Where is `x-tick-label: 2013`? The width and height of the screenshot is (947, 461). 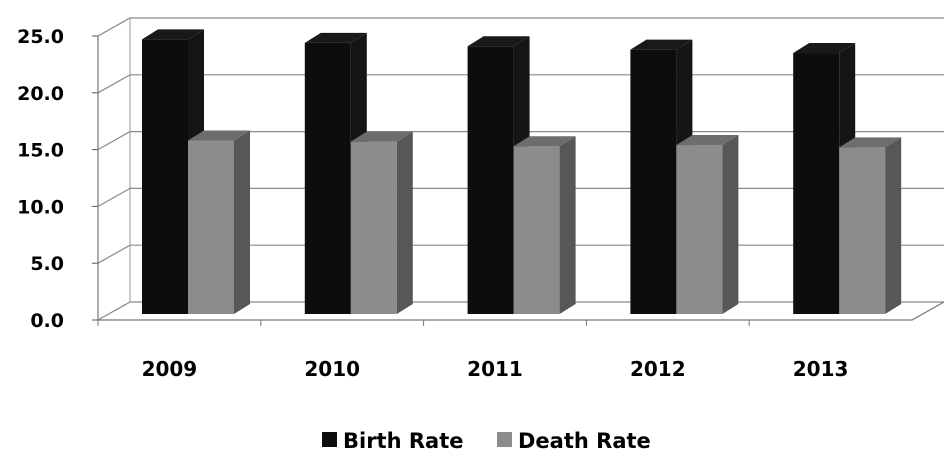 x-tick-label: 2013 is located at coordinates (821, 369).